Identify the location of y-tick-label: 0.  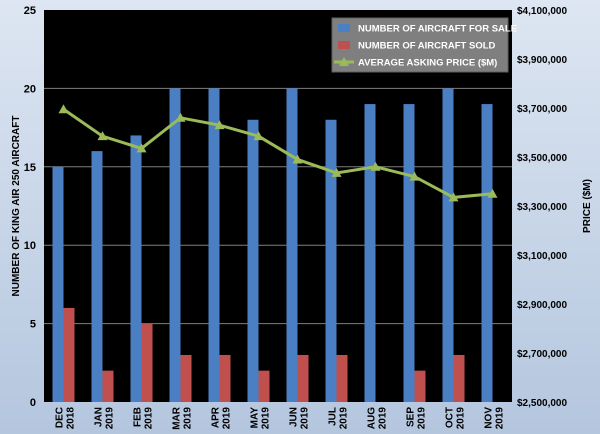
(33, 403).